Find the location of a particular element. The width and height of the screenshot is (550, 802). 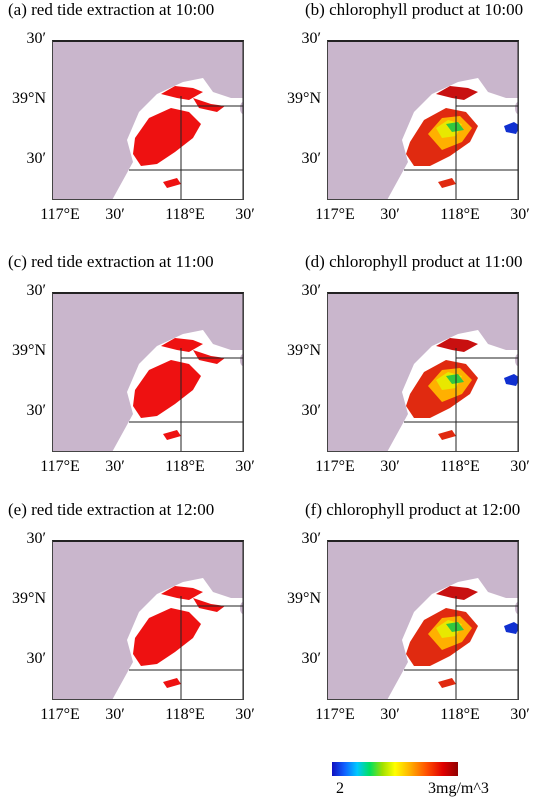

panel-title: (f) chlorophyll product at 12:00 is located at coordinates (413, 509).